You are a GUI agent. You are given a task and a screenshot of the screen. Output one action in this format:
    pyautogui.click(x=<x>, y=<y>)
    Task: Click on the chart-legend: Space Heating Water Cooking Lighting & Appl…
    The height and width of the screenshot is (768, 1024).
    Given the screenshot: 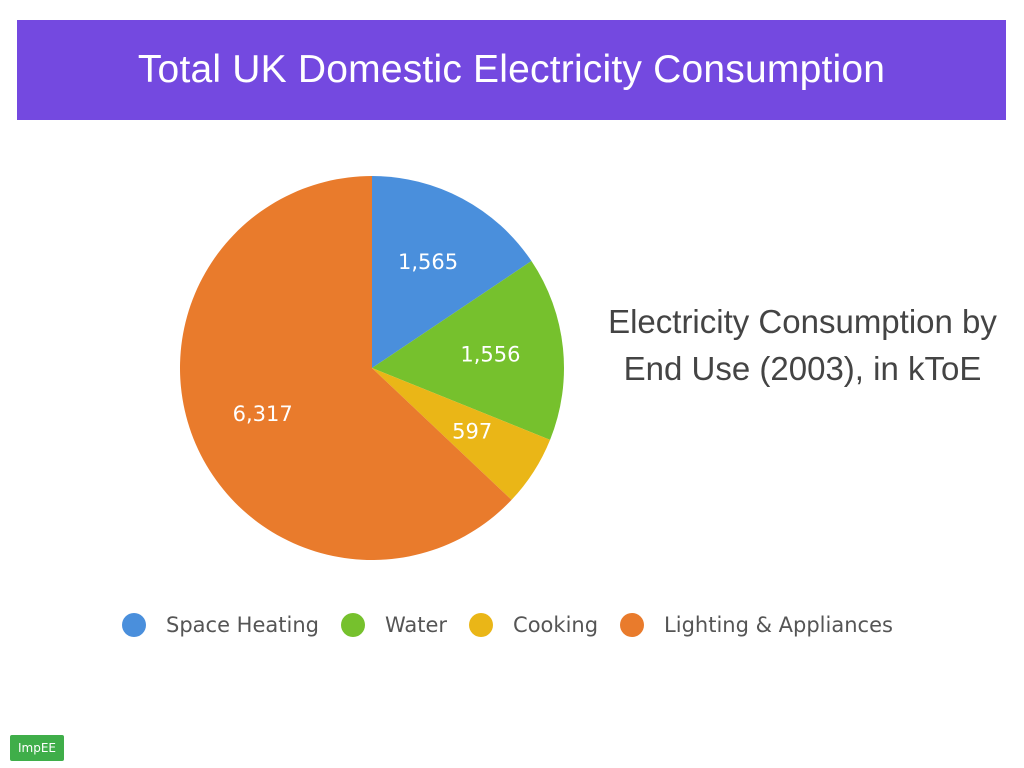 What is the action you would take?
    pyautogui.click(x=518, y=625)
    